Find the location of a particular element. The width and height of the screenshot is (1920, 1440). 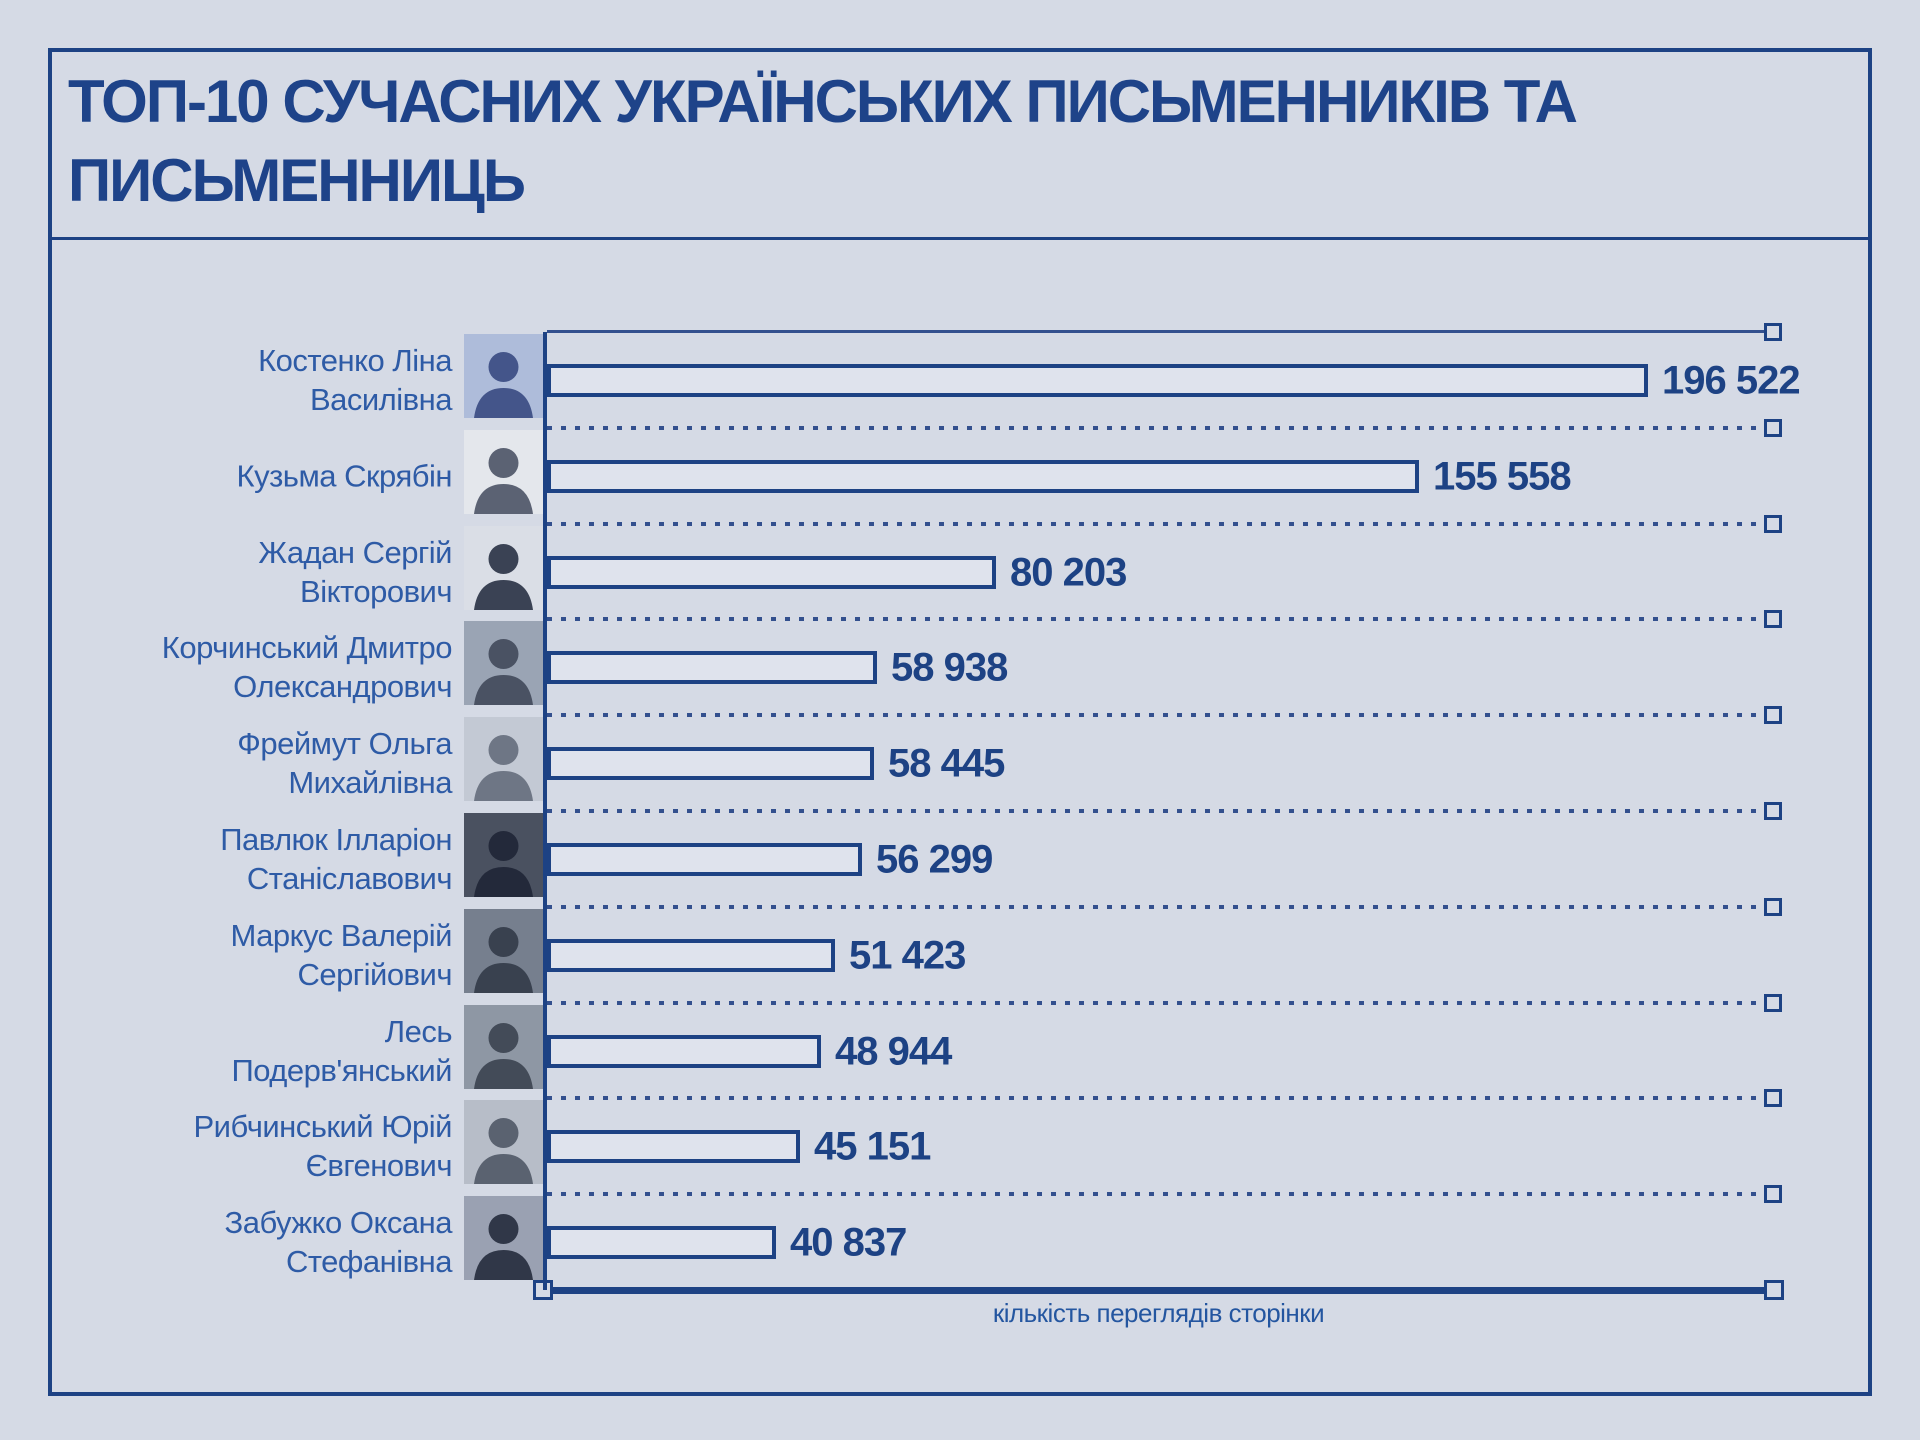

bar-value-label: 155 558 is located at coordinates (1502, 476).